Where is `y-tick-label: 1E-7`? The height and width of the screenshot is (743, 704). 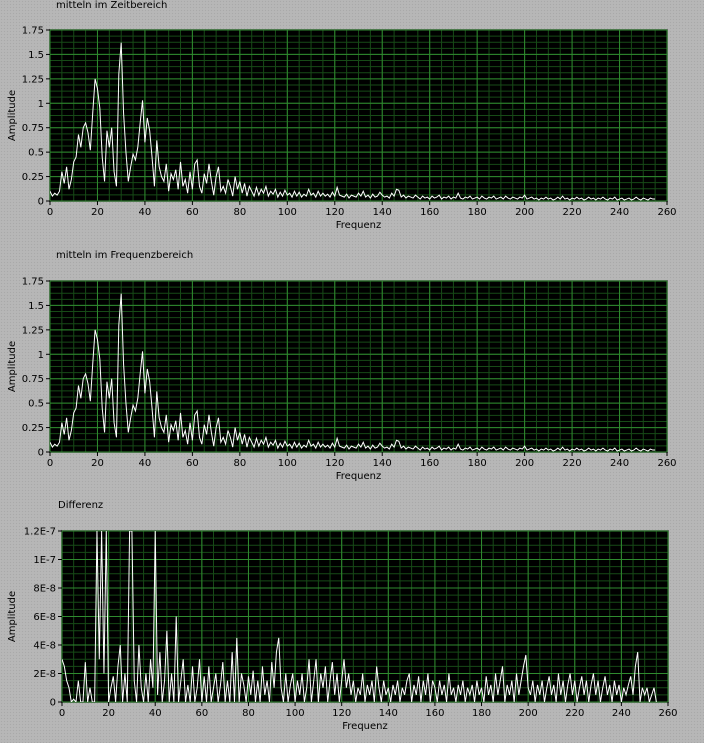
y-tick-label: 1E-7 is located at coordinates (44, 560).